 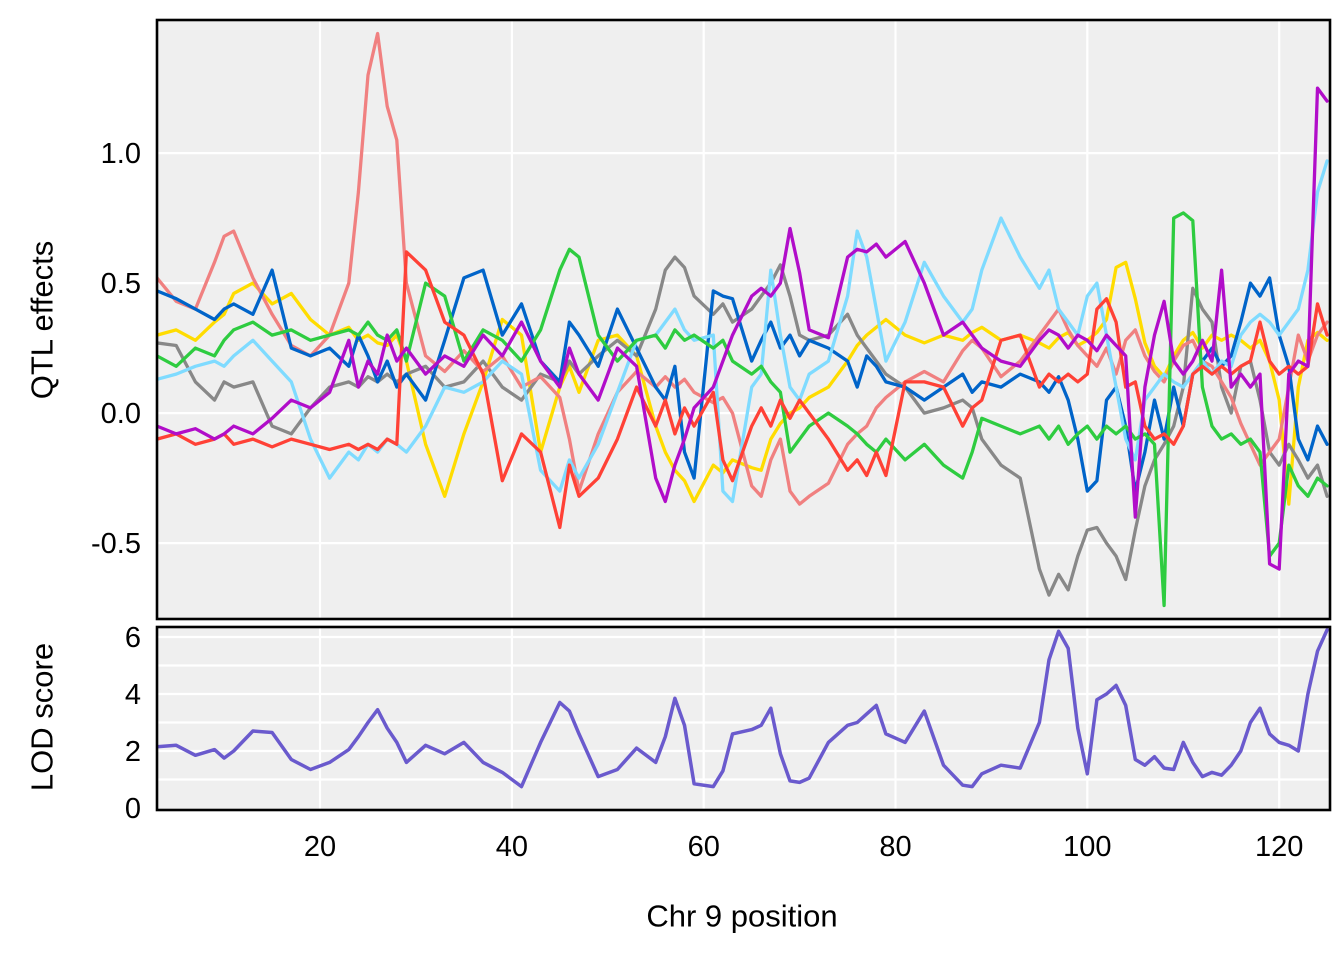 What do you see at coordinates (895, 847) in the screenshot?
I see `x-tick-label: 80` at bounding box center [895, 847].